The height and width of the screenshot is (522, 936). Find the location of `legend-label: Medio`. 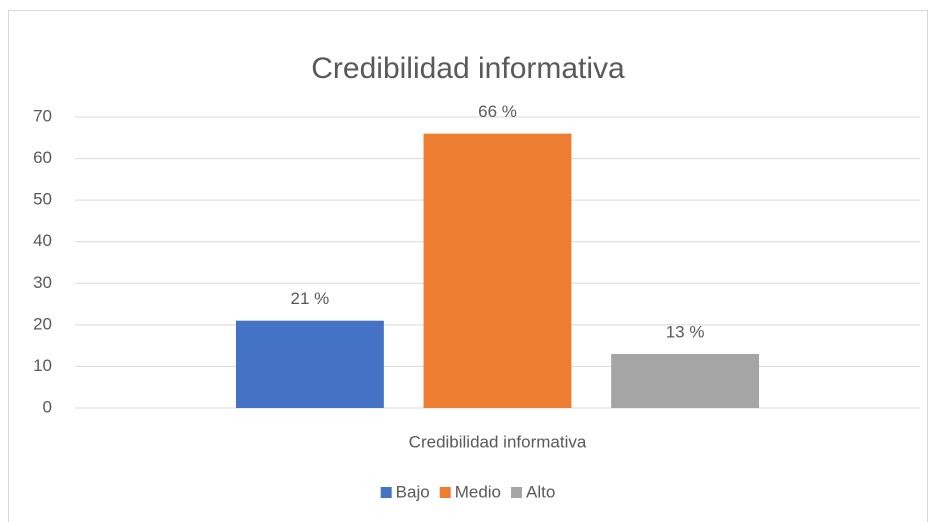

legend-label: Medio is located at coordinates (478, 491).